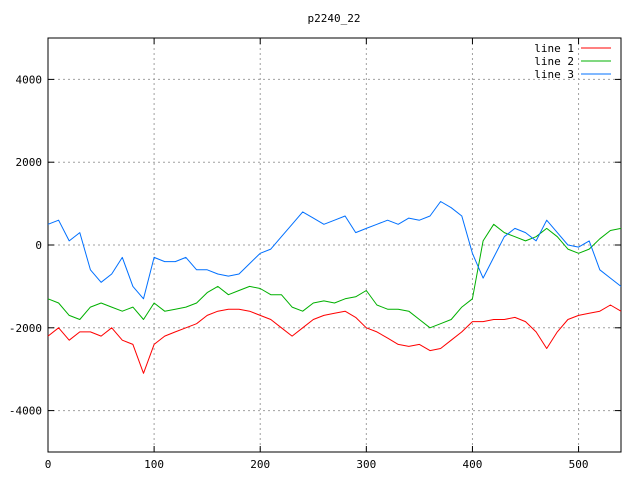 The image size is (640, 480). What do you see at coordinates (260, 464) in the screenshot?
I see `x-tick-label: 200` at bounding box center [260, 464].